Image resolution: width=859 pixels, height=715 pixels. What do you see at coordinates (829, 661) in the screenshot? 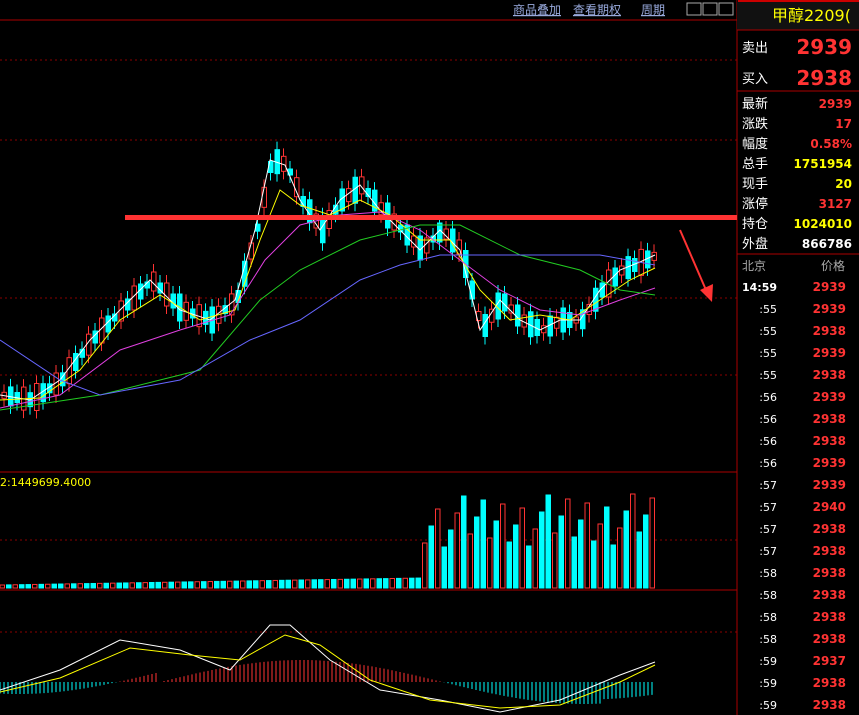
I see `tick-price: 2937` at bounding box center [829, 661].